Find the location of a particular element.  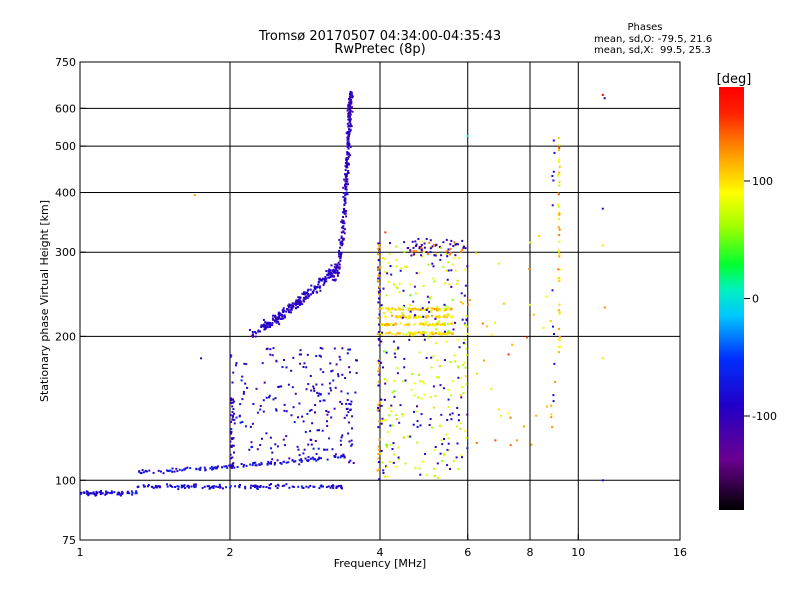

stats-line-o: mean, sd,O: -79.5, 21.6 is located at coordinates (653, 39).